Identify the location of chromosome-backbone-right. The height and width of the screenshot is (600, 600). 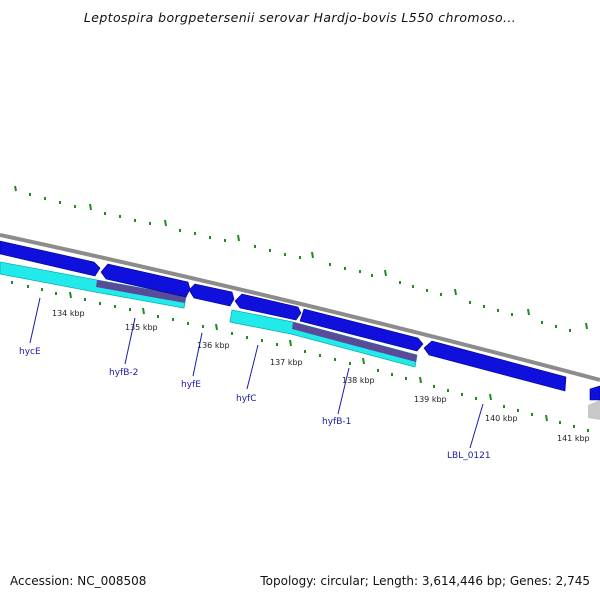
(594, 410).